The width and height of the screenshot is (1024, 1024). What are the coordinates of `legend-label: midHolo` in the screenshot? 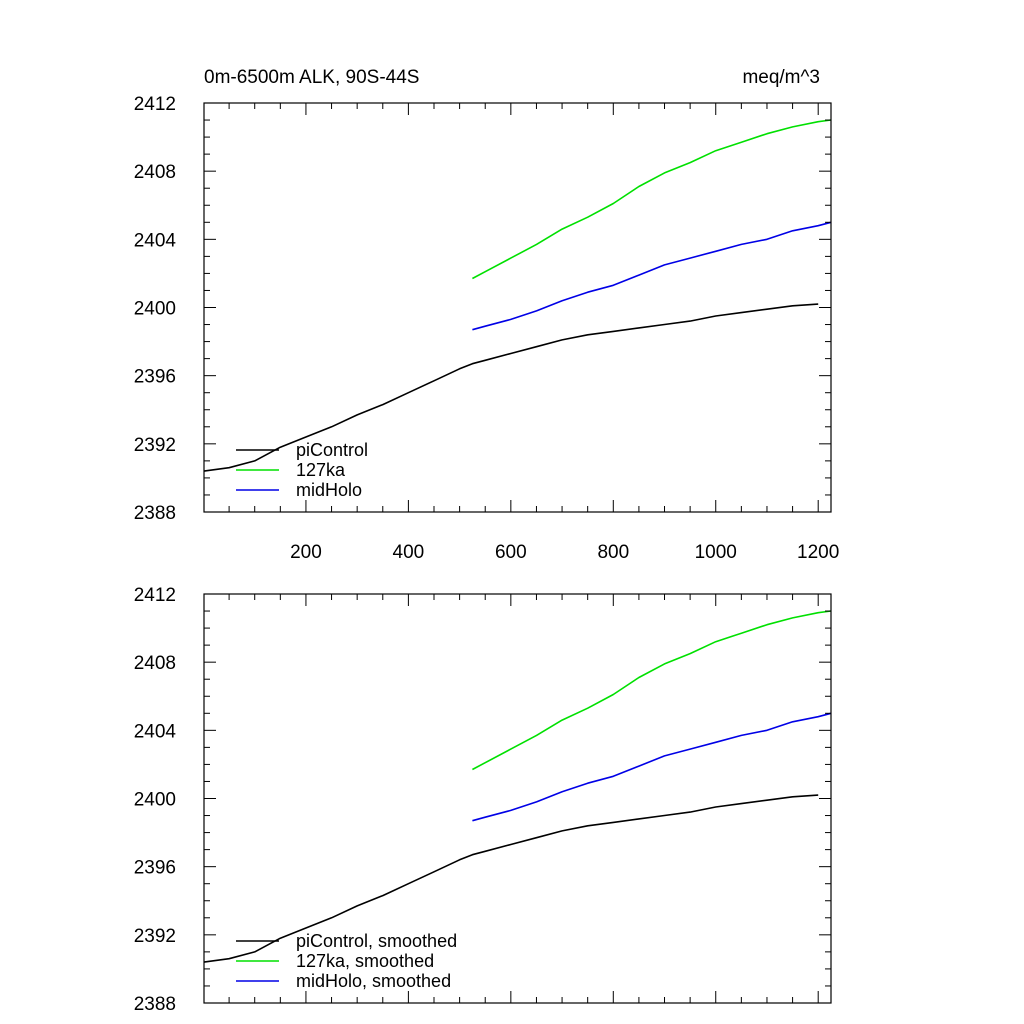 It's located at (329, 490).